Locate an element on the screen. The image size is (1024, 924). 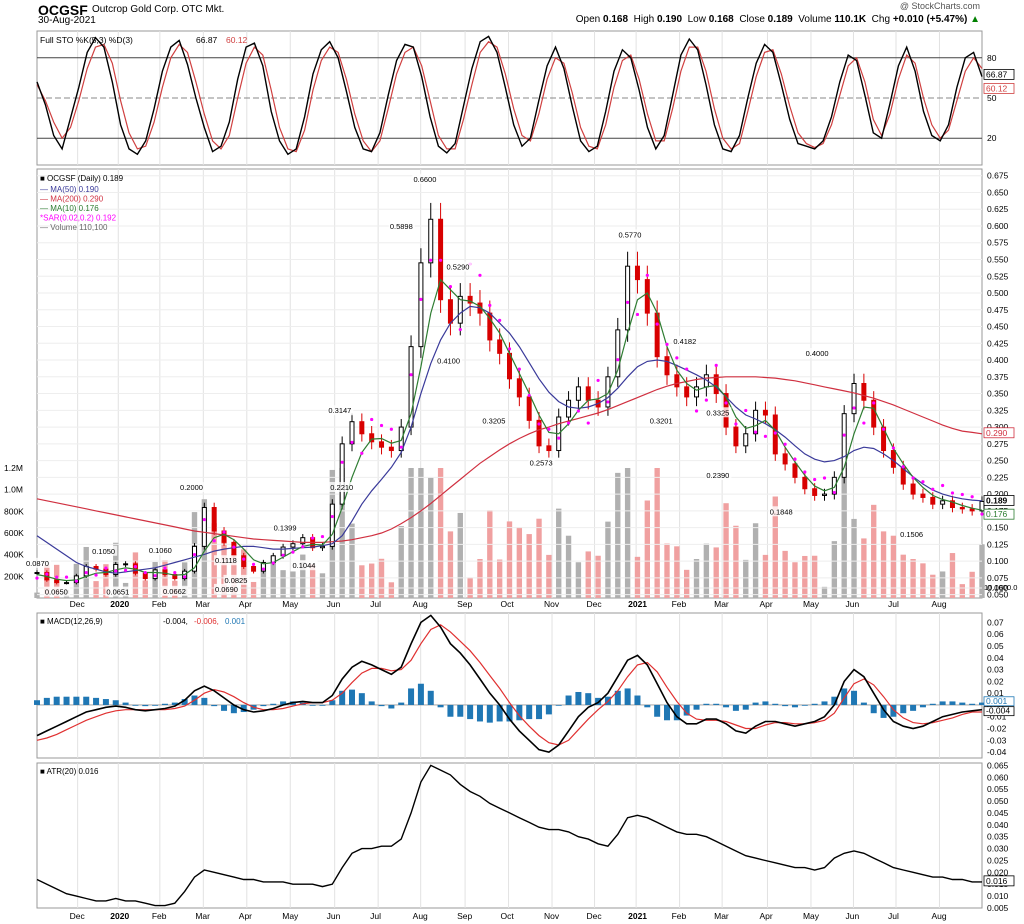
price-tick-label: 0.060 is located at coordinates (998, 588).